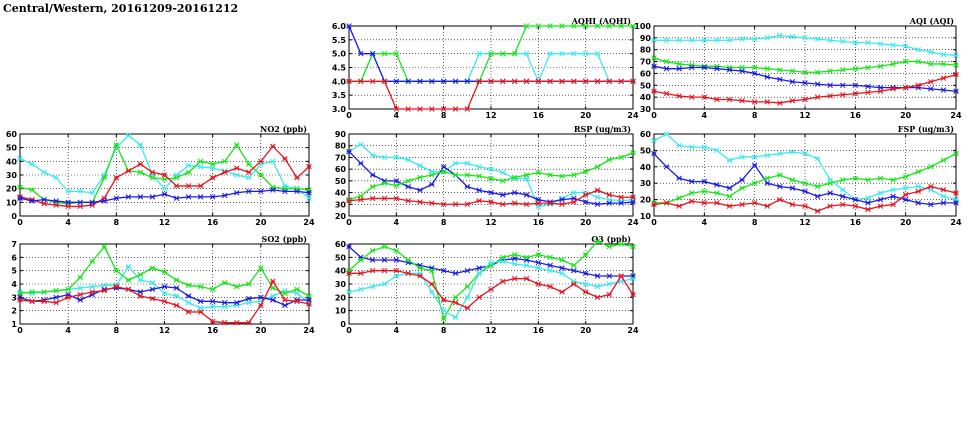 This screenshot has height=447, width=975. What do you see at coordinates (491, 197) in the screenshot?
I see `series-red` at bounding box center [491, 197].